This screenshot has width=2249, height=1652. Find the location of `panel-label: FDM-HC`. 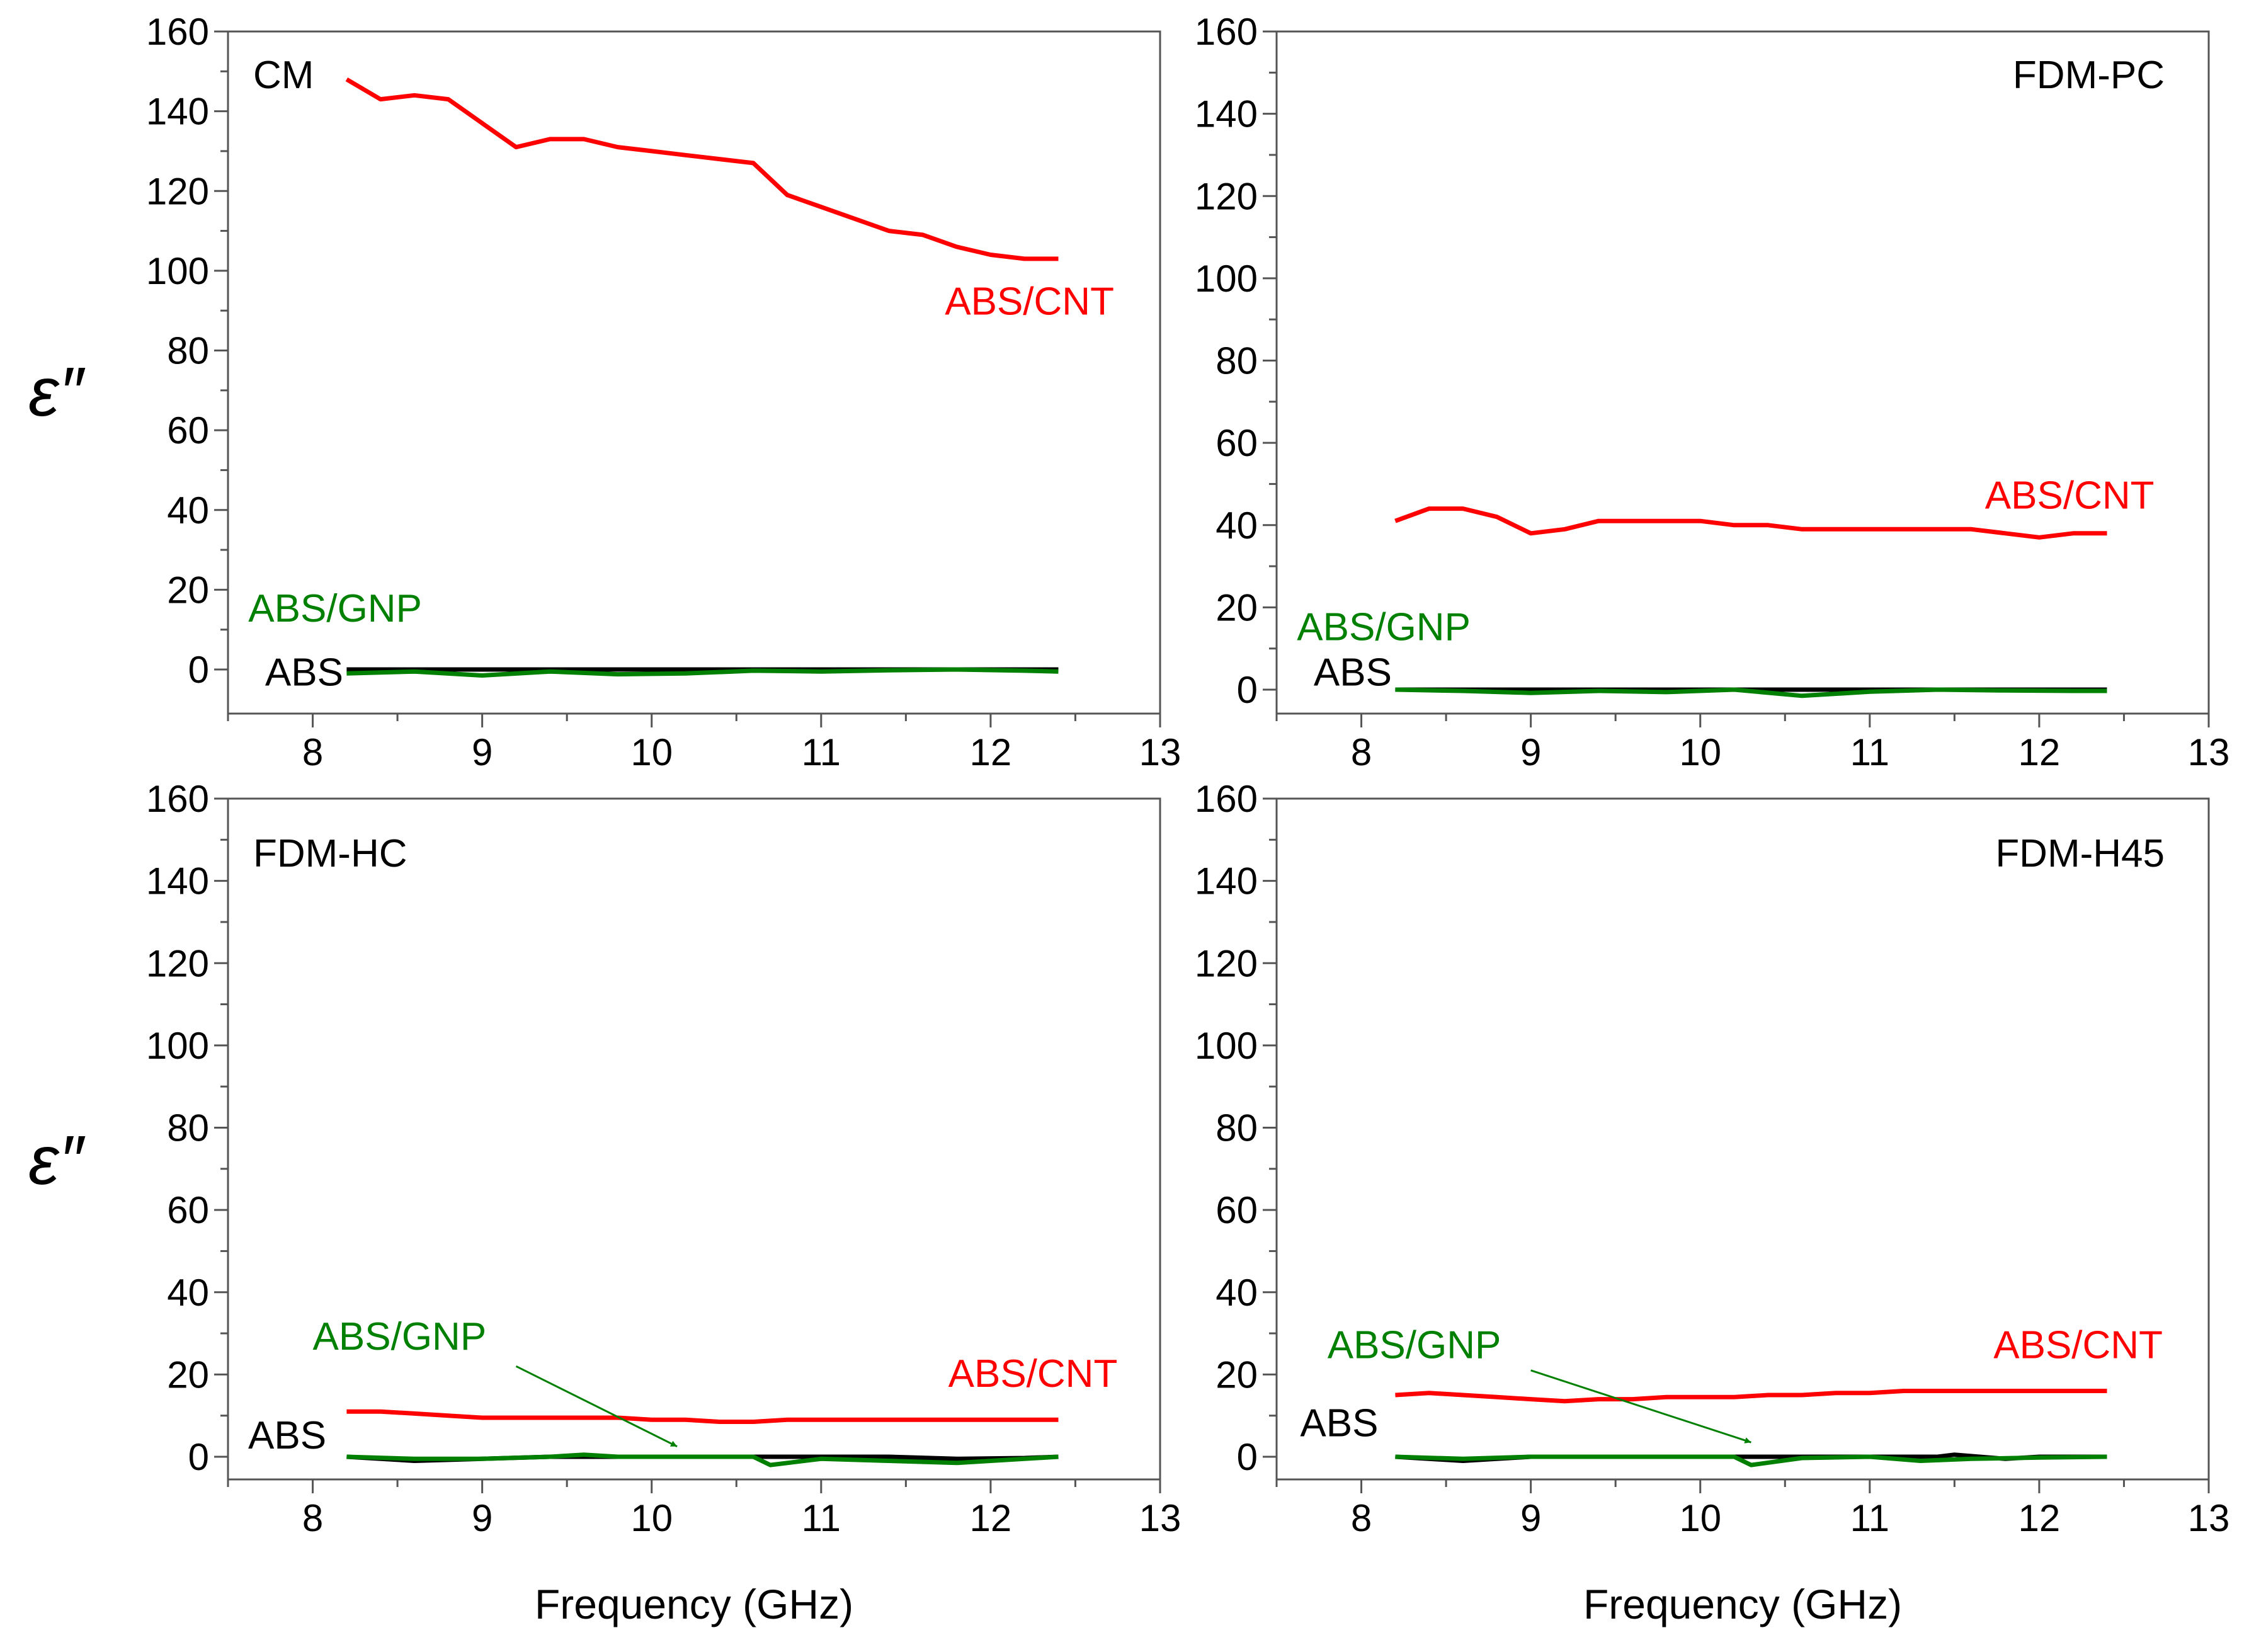

panel-label: FDM-HC is located at coordinates (330, 854).